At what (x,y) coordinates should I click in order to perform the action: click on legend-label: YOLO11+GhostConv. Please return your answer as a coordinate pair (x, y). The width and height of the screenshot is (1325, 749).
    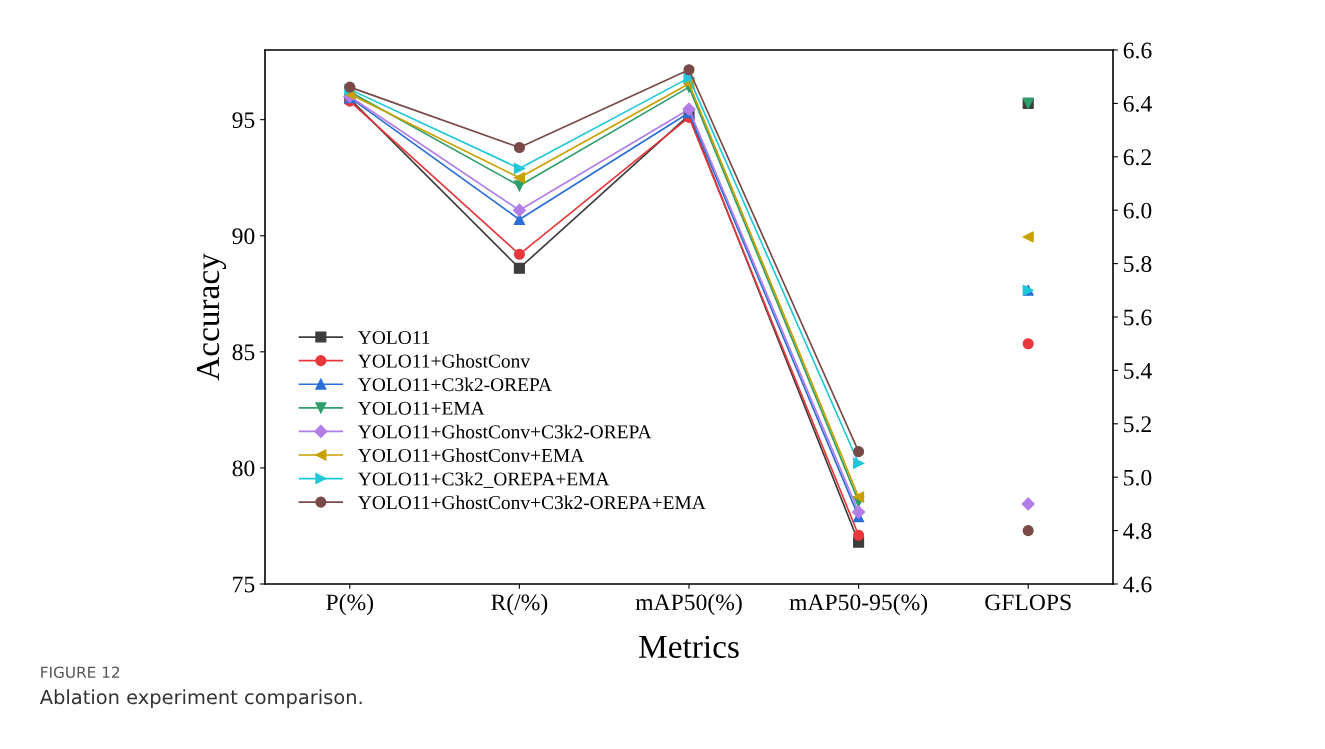
    Looking at the image, I should click on (444, 360).